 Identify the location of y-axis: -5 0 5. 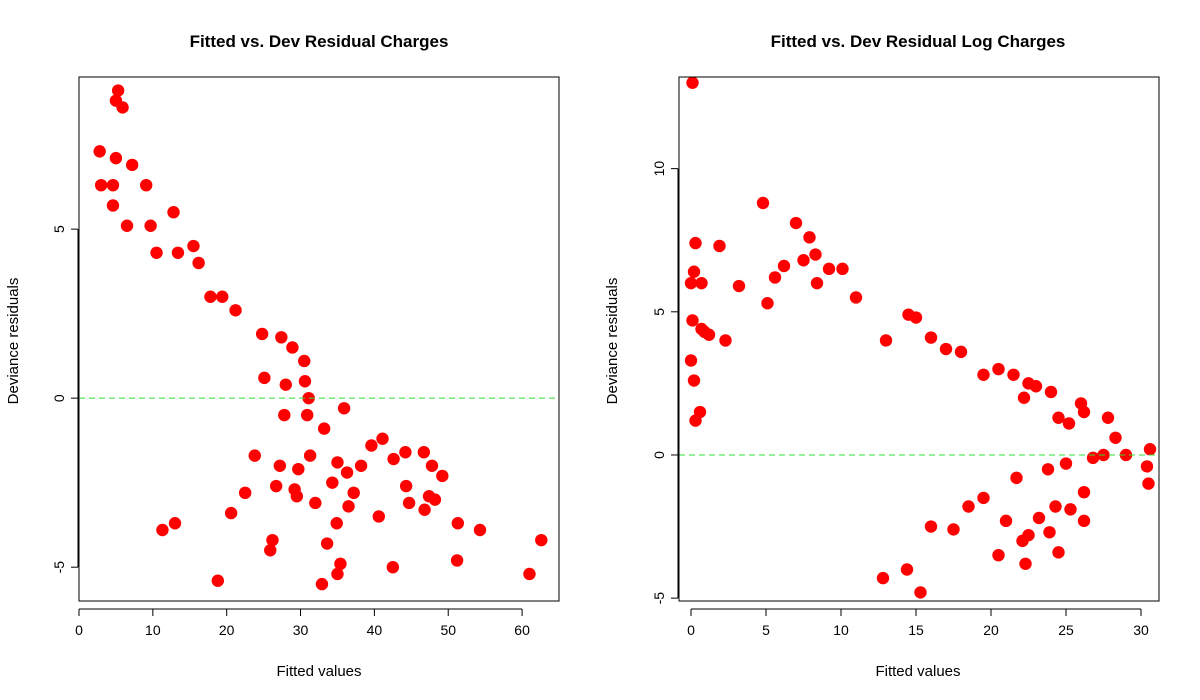
(65, 399).